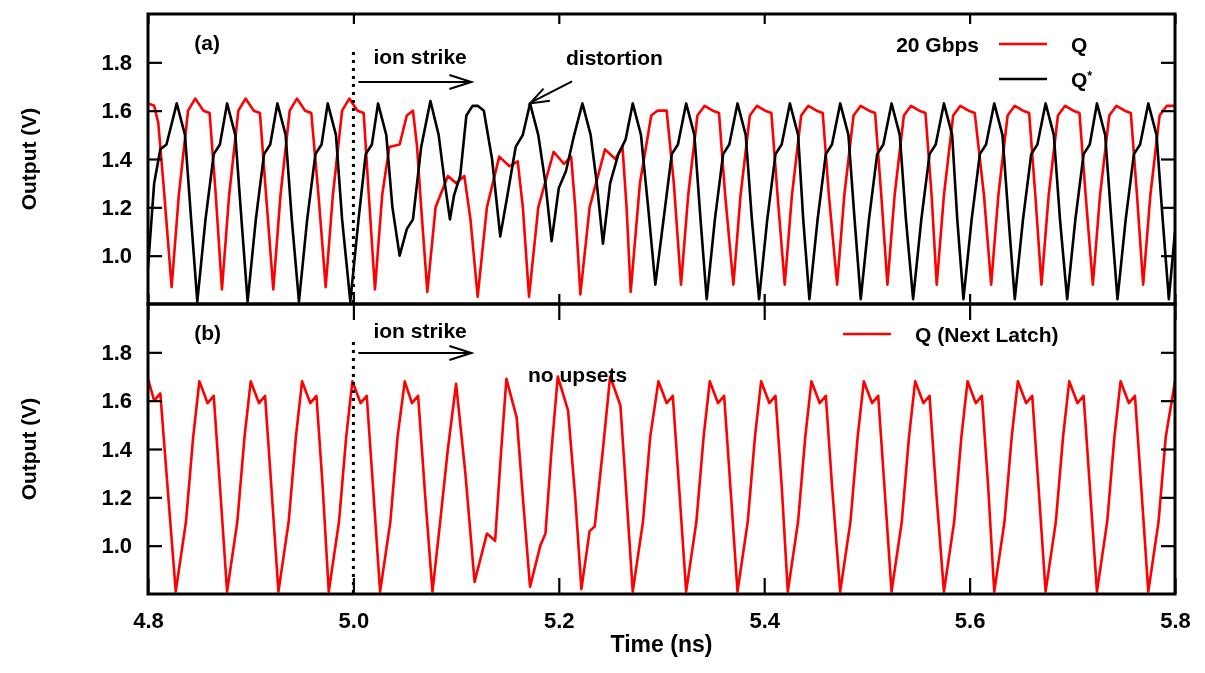 The width and height of the screenshot is (1205, 673). I want to click on annotation: (a), so click(207, 42).